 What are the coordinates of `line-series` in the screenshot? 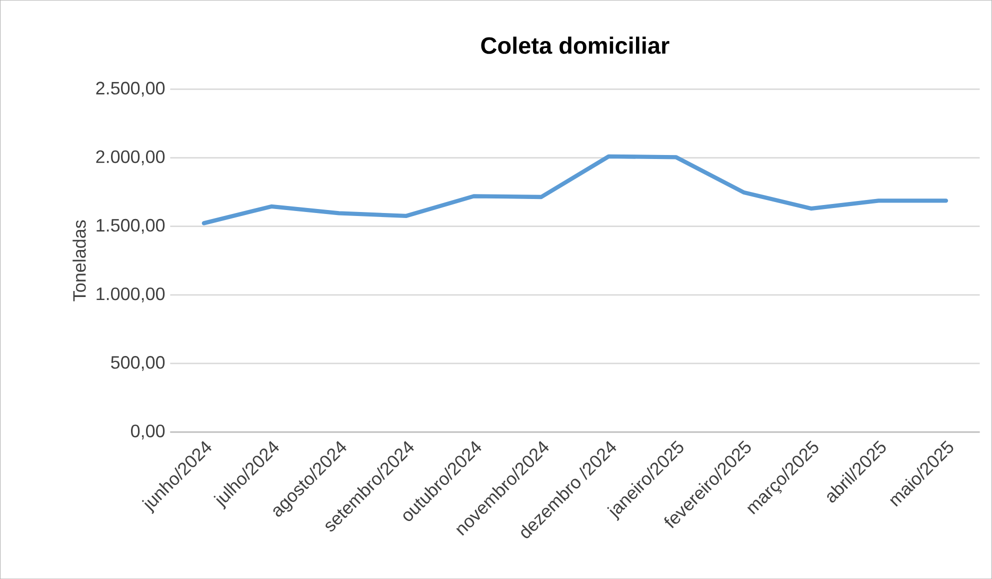 It's located at (575, 190).